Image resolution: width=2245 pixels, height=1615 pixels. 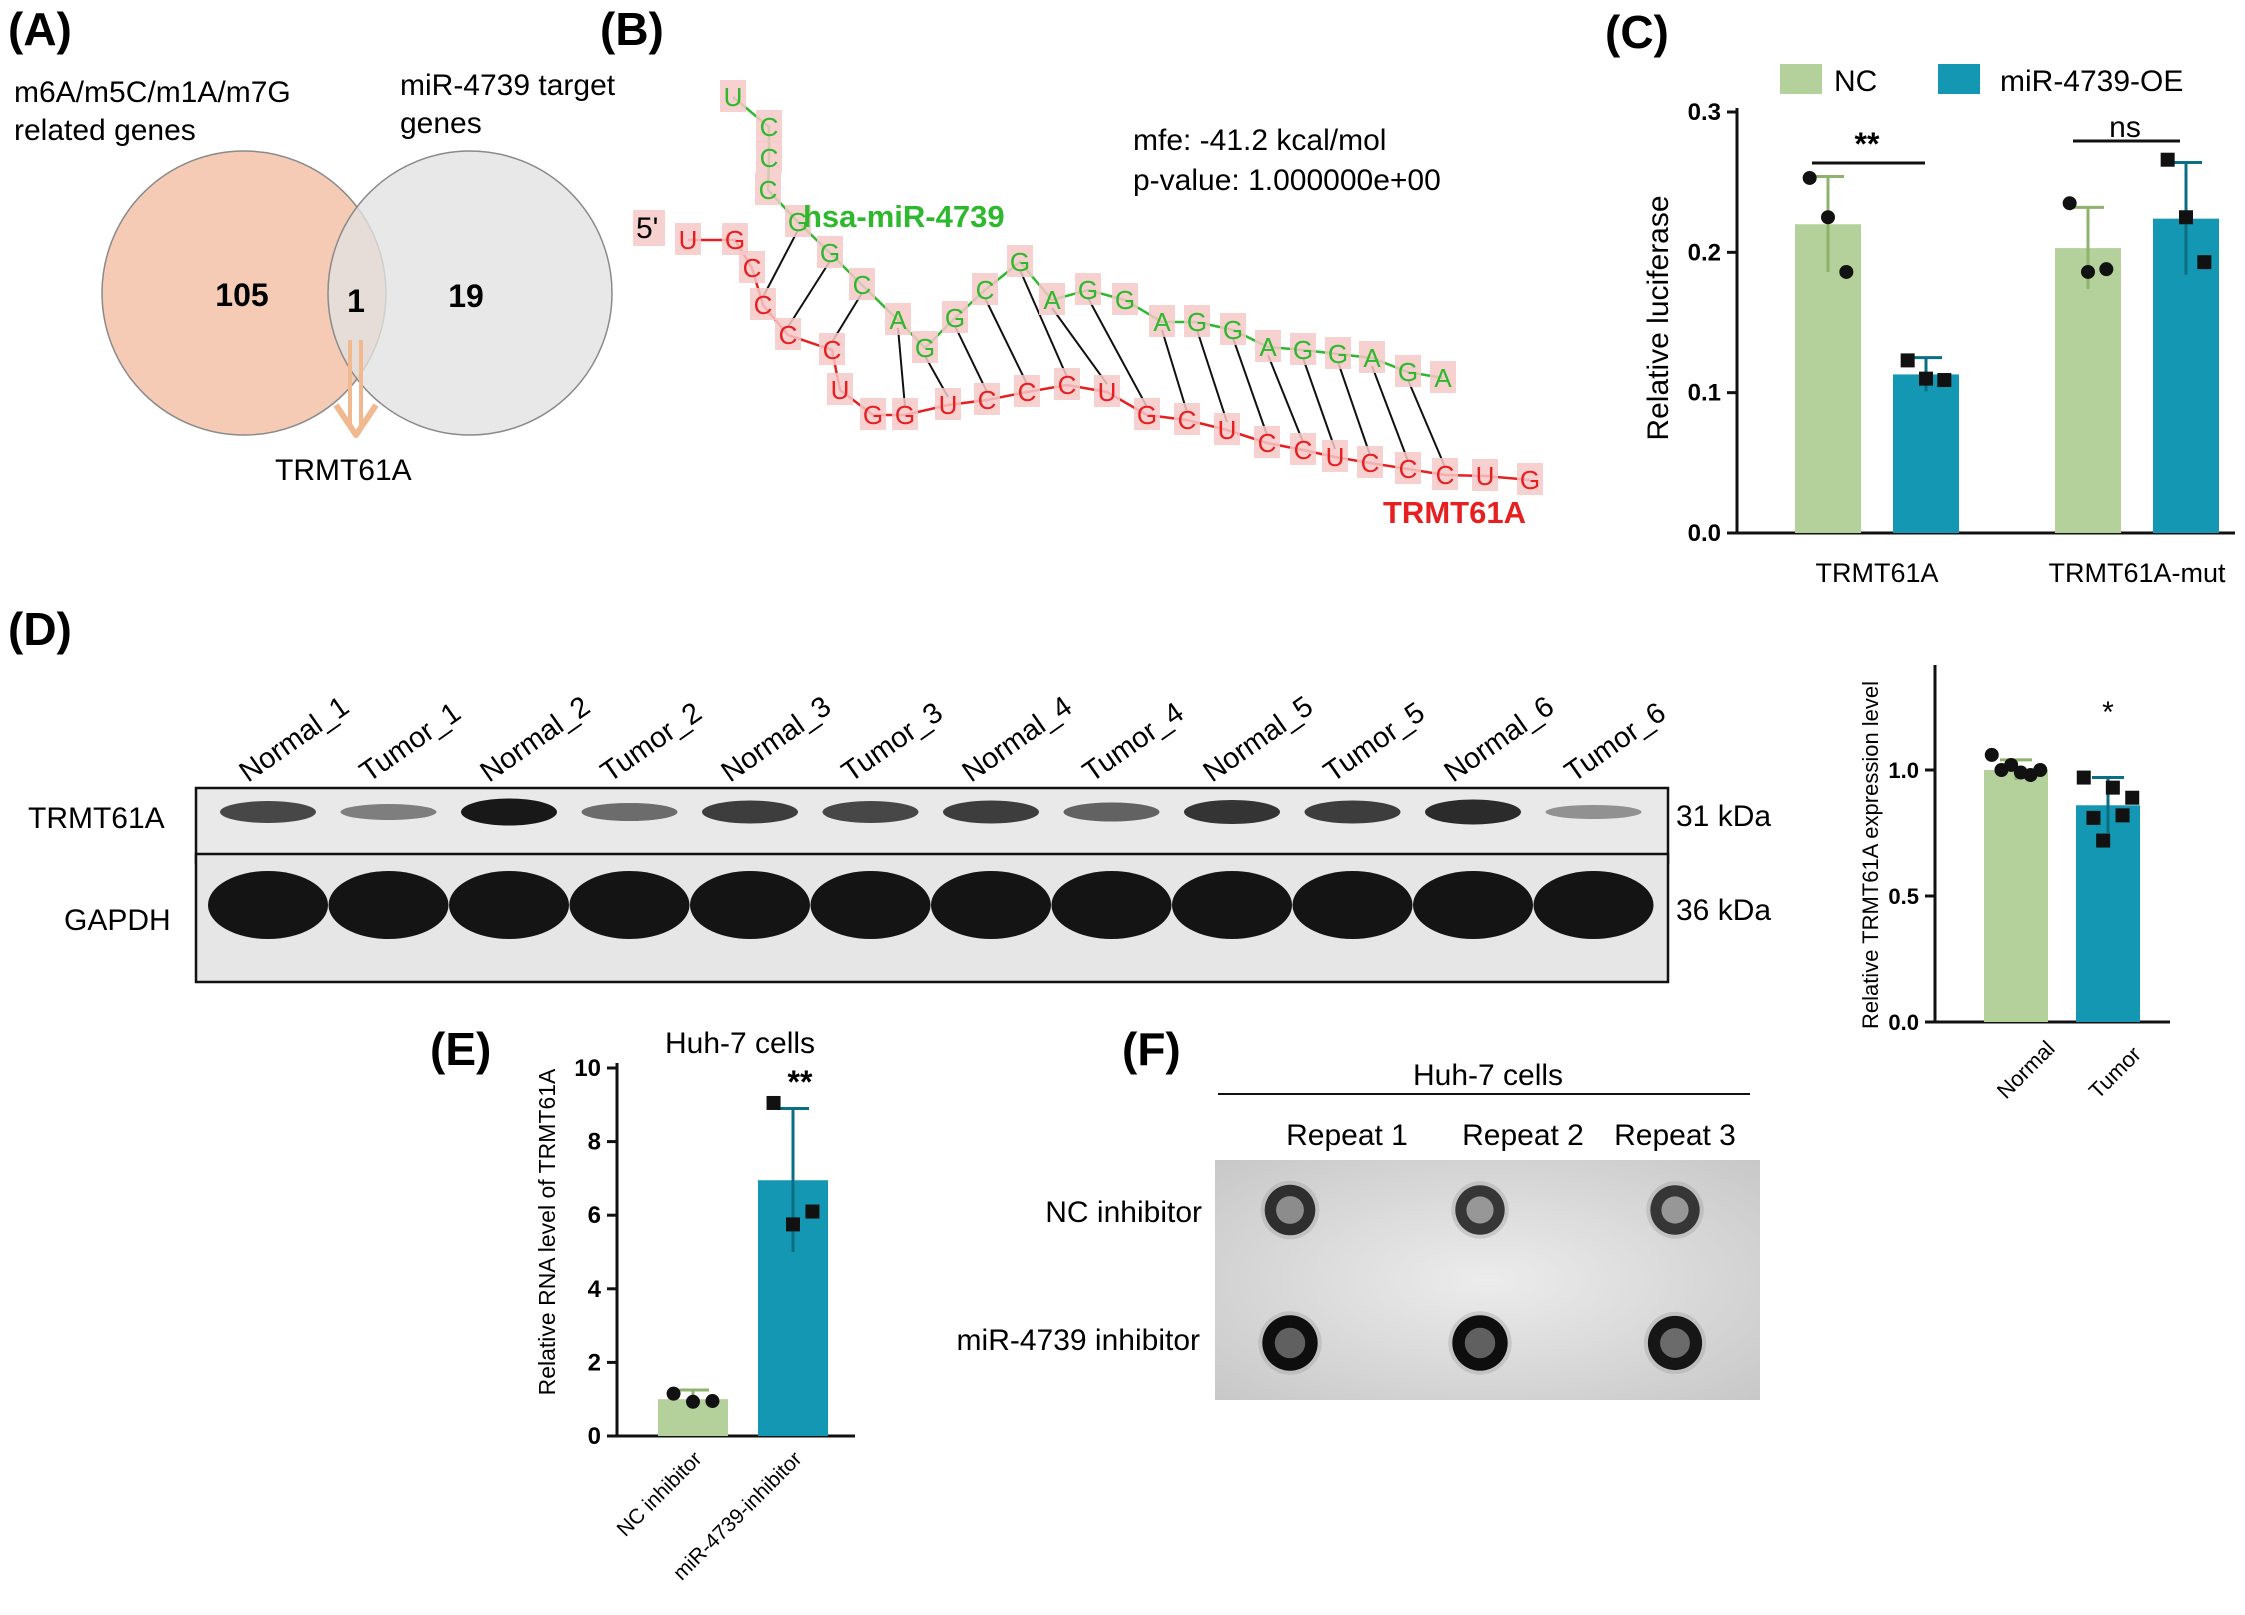 What do you see at coordinates (547, 1231) in the screenshot?
I see `panel-e-y-label: Relative RNA level of TRMT61A` at bounding box center [547, 1231].